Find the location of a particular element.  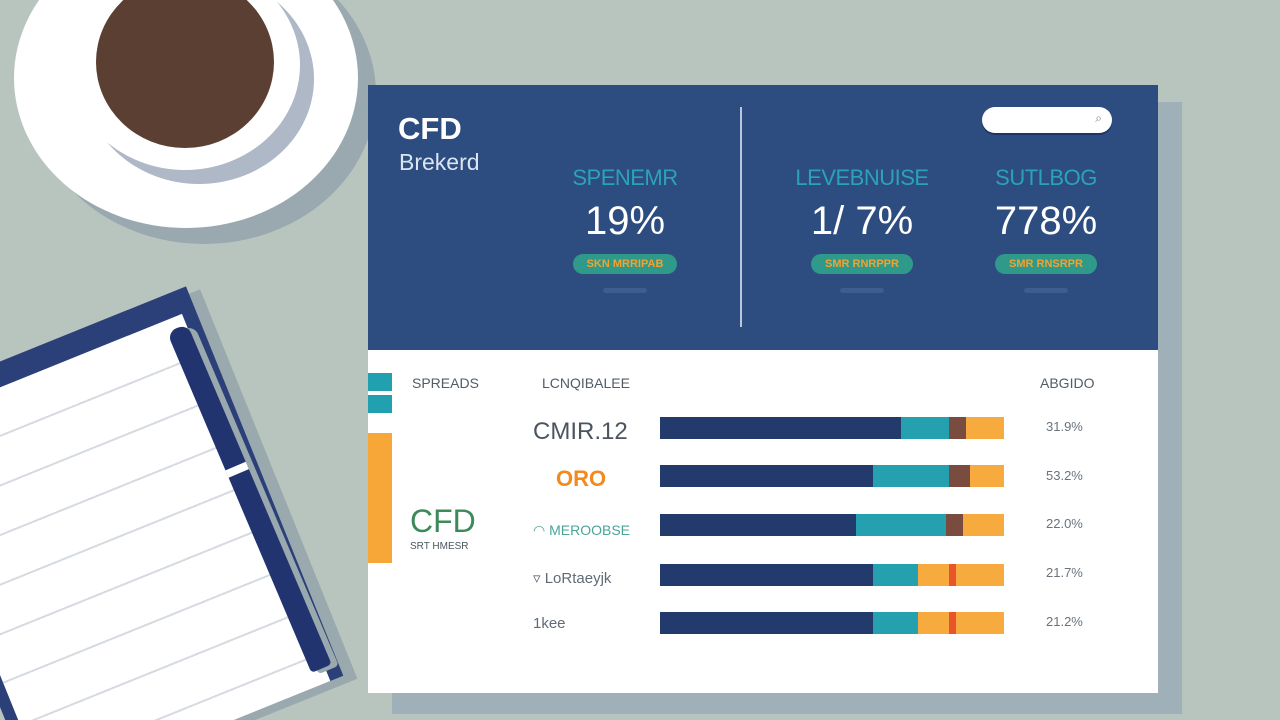

metric-badge: SKN MRRIPAB is located at coordinates (625, 264).